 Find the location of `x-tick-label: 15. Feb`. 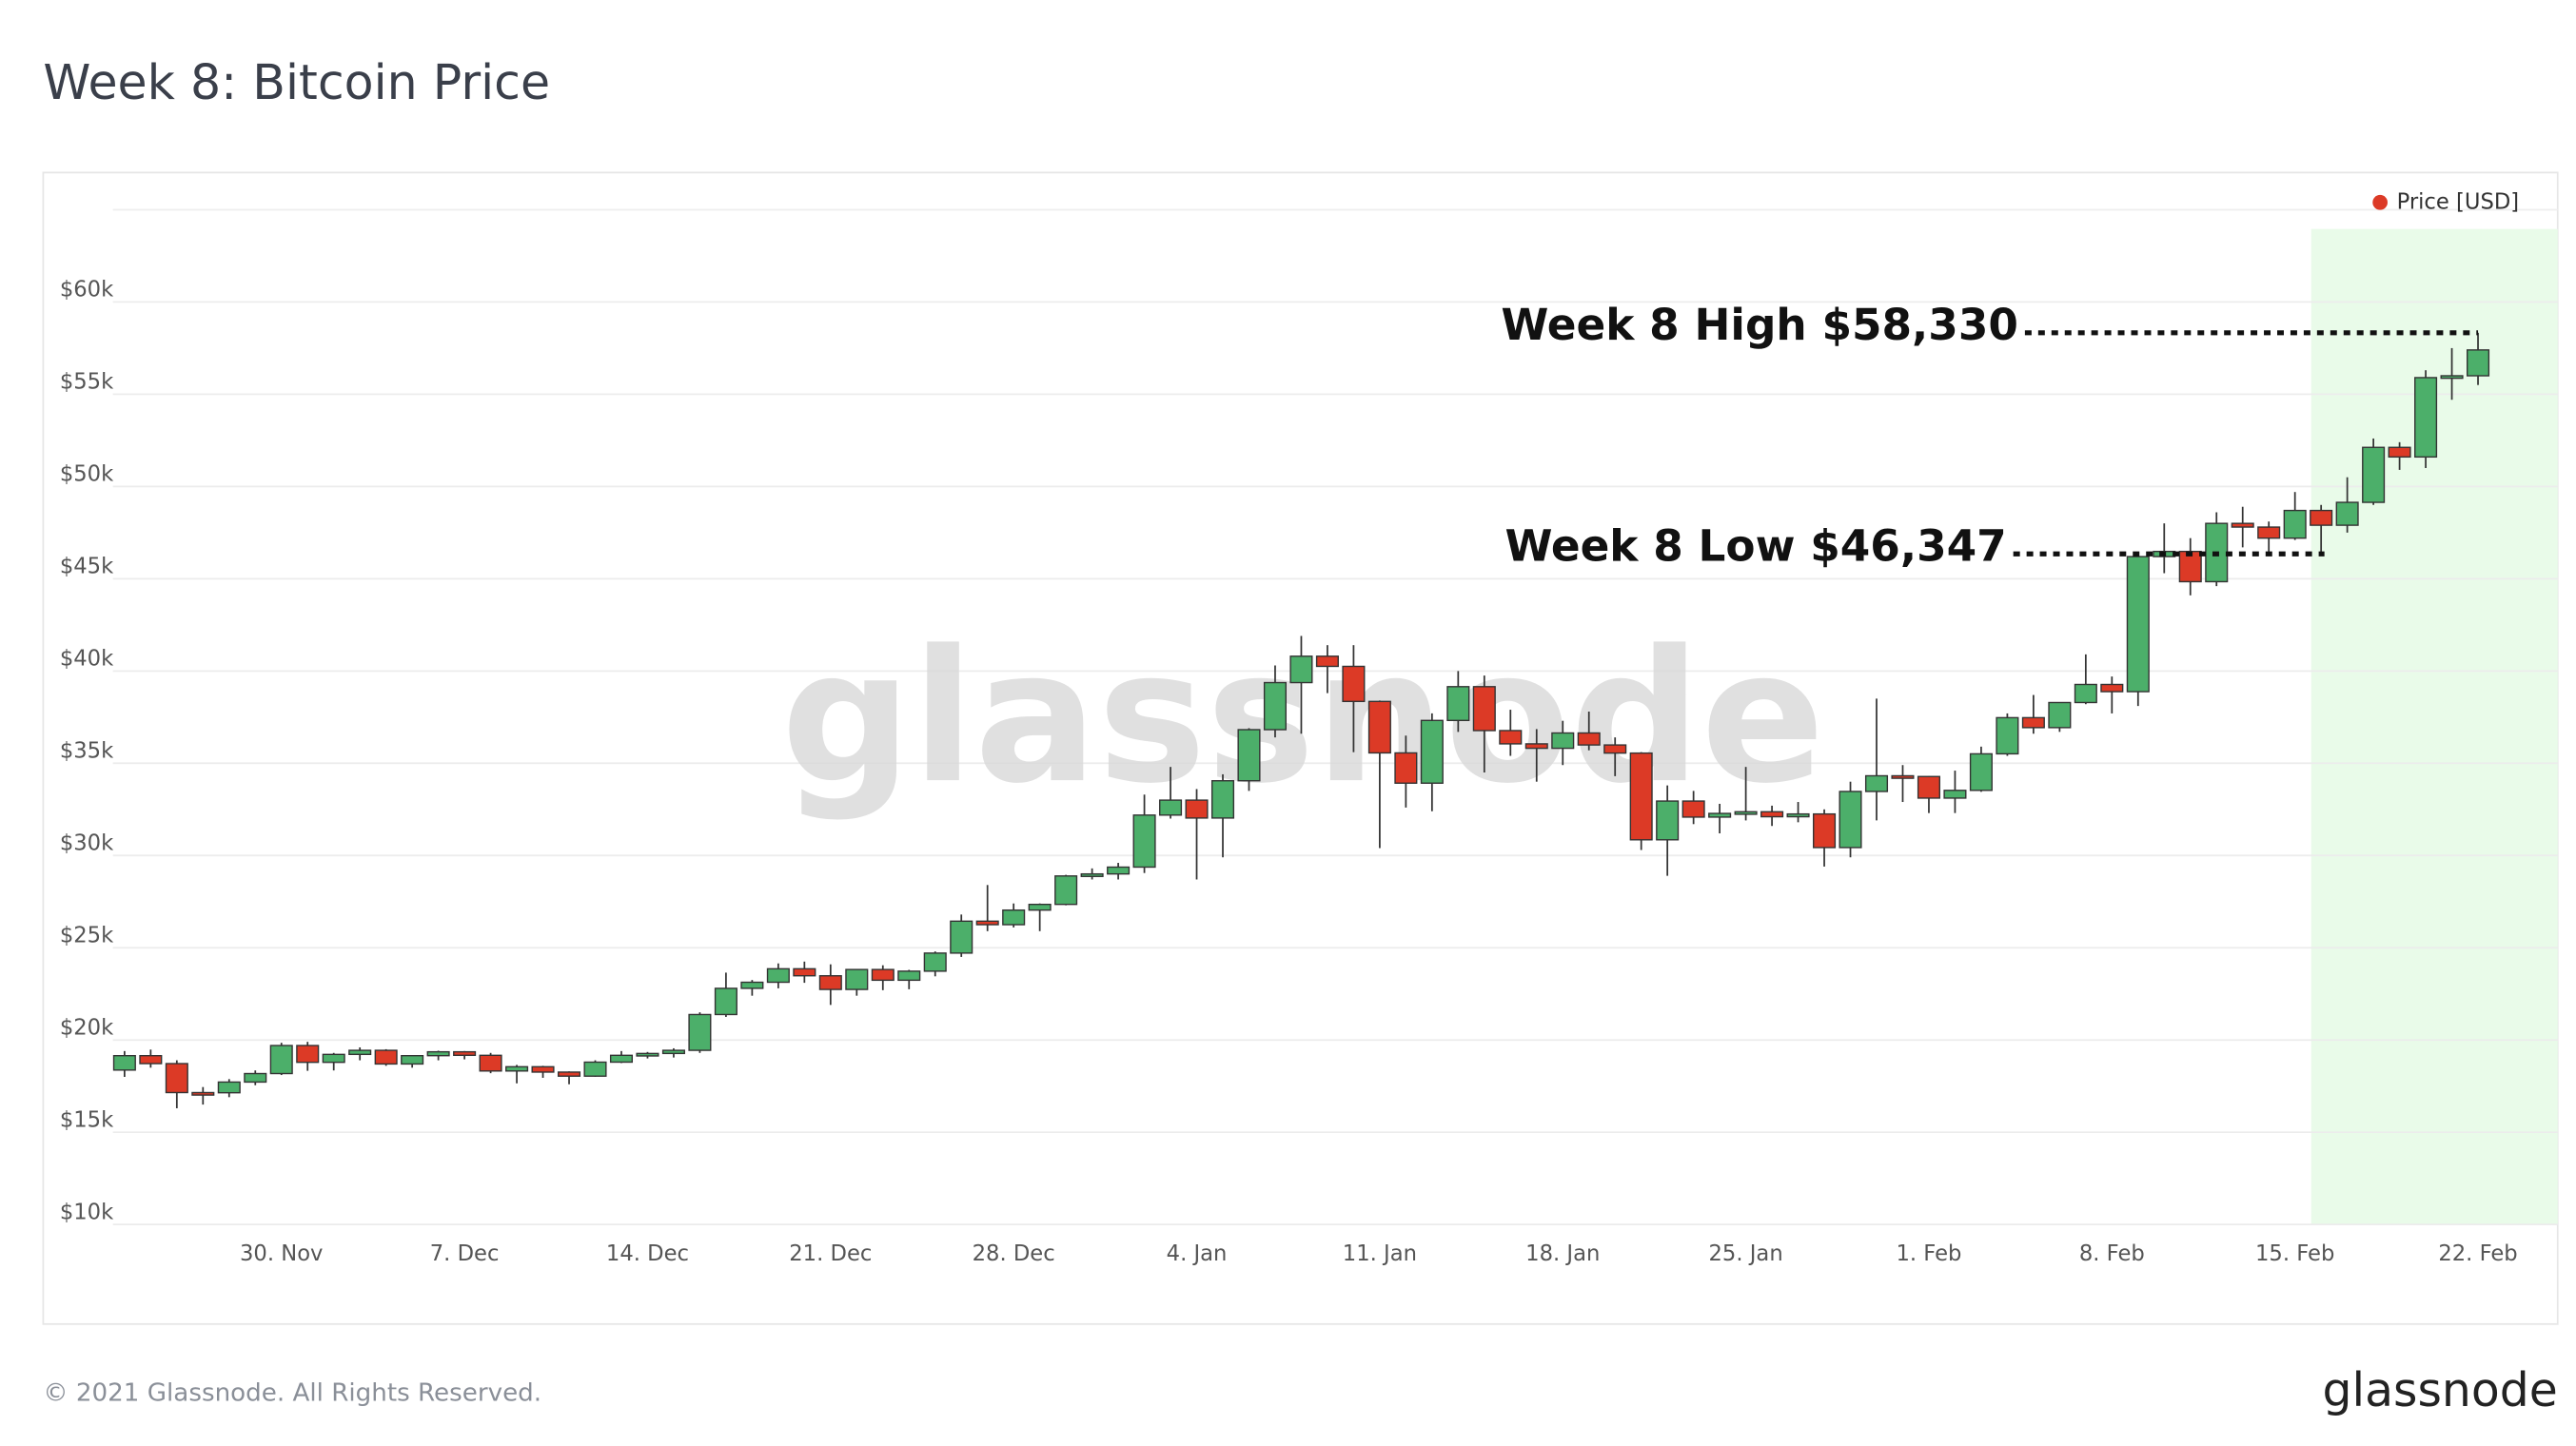

x-tick-label: 15. Feb is located at coordinates (2294, 1253).